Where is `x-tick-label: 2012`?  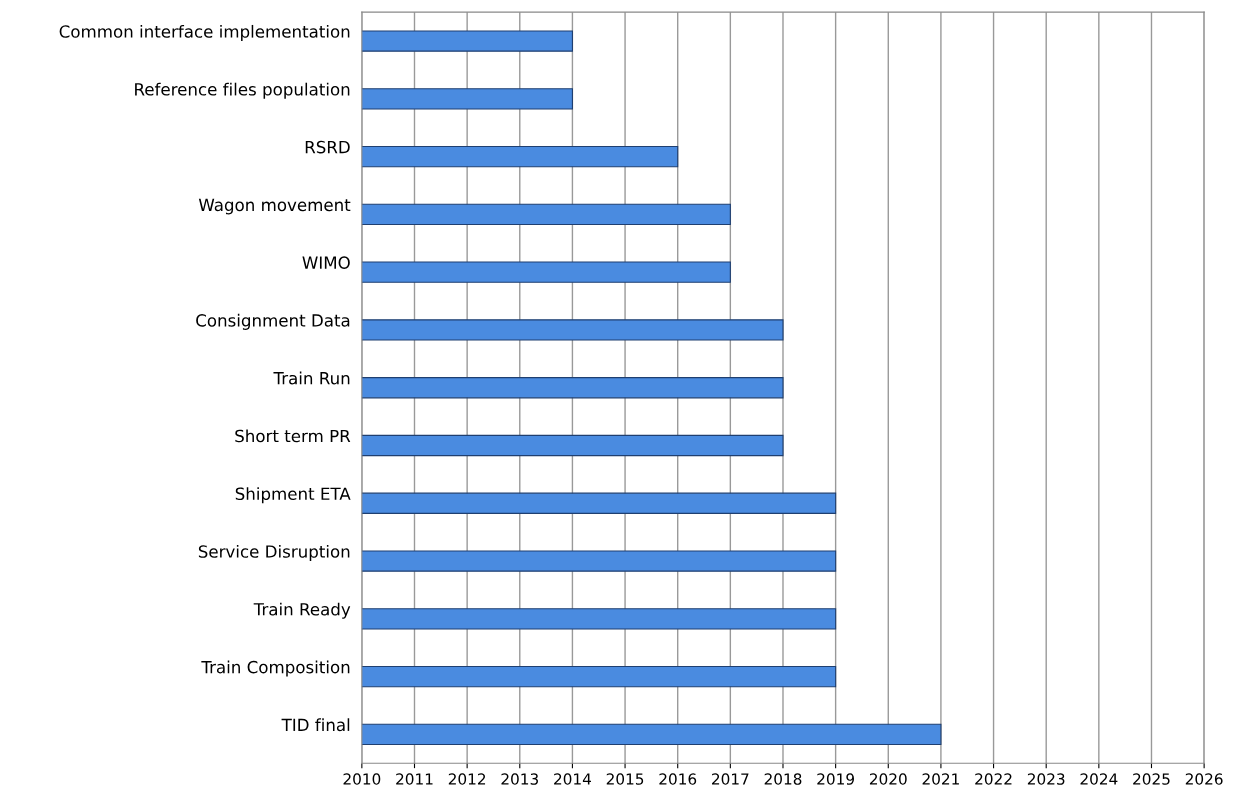 x-tick-label: 2012 is located at coordinates (467, 779).